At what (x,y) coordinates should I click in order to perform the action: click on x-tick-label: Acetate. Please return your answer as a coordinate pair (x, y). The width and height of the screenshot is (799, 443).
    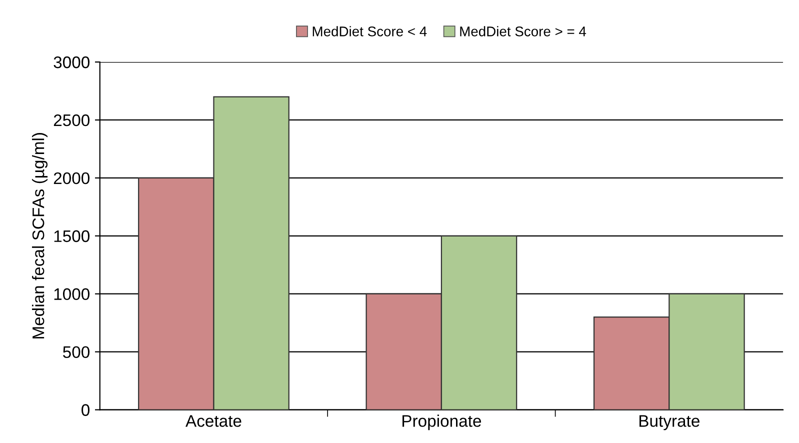
    Looking at the image, I should click on (214, 421).